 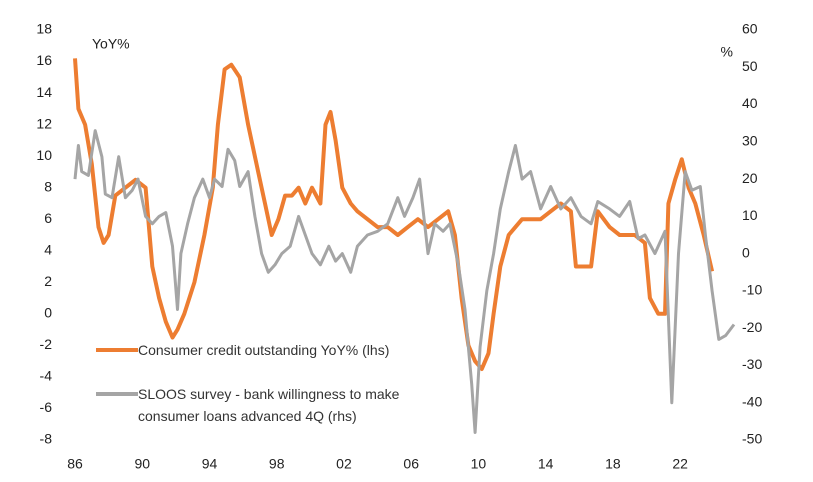 I want to click on y-tick-label: 16, so click(x=44, y=60).